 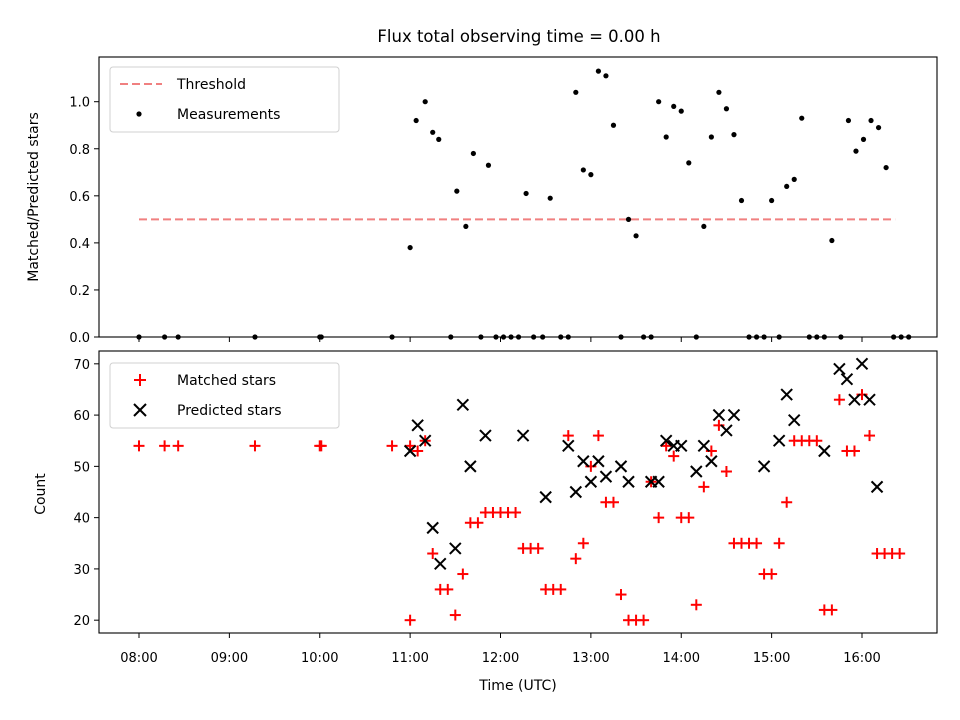 What do you see at coordinates (81, 416) in the screenshot?
I see `bottom-y-tick-label: 60` at bounding box center [81, 416].